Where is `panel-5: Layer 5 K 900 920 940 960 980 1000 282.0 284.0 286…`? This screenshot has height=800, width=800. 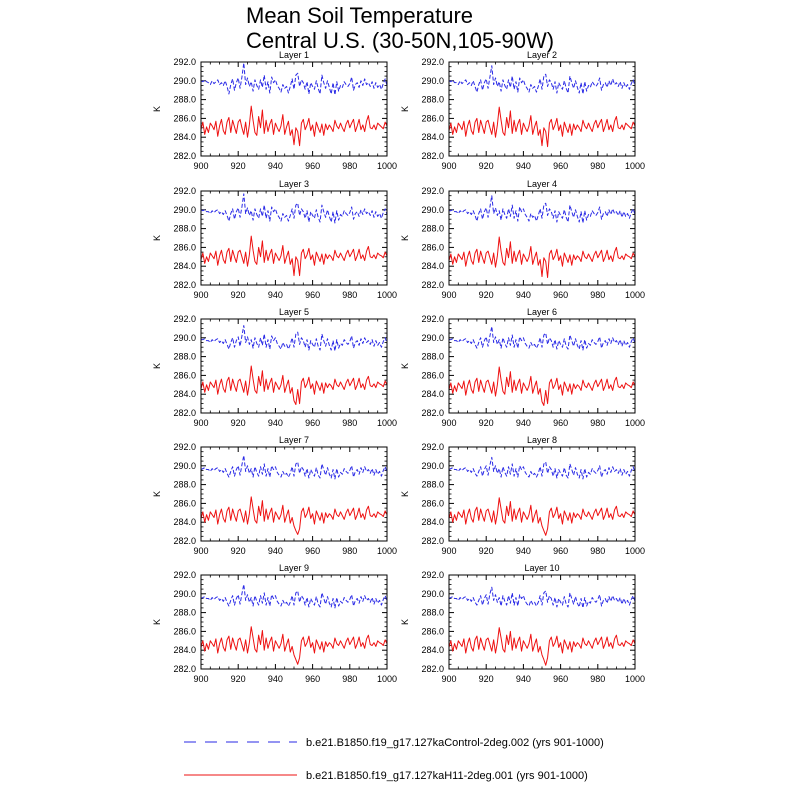
panel-5: Layer 5 K 900 920 940 960 980 1000 282.0 284.0 286… is located at coordinates (274, 367).